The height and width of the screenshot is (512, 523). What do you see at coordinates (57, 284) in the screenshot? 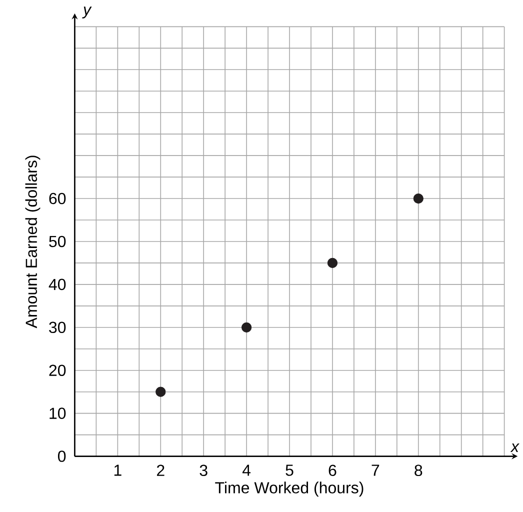
I see `y-tick-label: 40` at bounding box center [57, 284].